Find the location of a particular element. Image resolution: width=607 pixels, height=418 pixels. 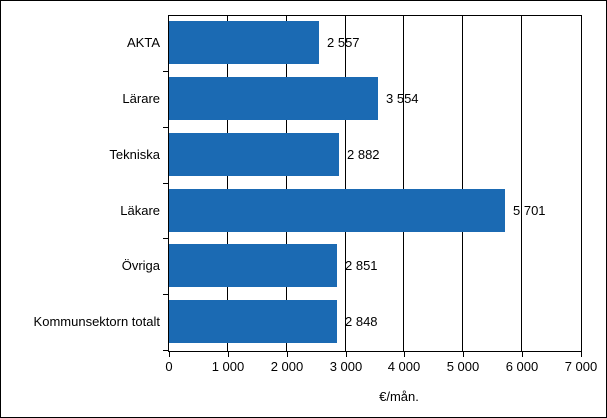

bar-value-label: 2 851 is located at coordinates (361, 265).